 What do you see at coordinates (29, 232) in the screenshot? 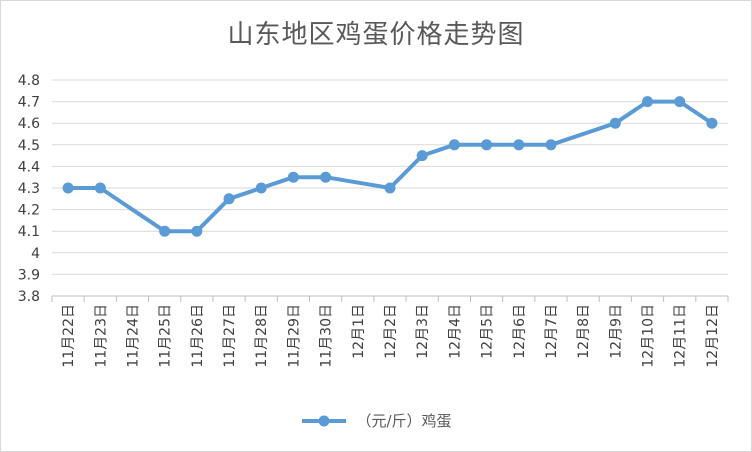
I see `y-tick-label: 4.1` at bounding box center [29, 232].